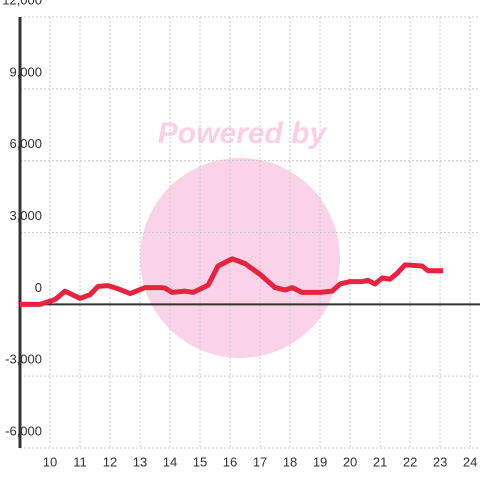 This screenshot has height=480, width=480. What do you see at coordinates (23, 430) in the screenshot?
I see `y-tick-label: -6,000` at bounding box center [23, 430].